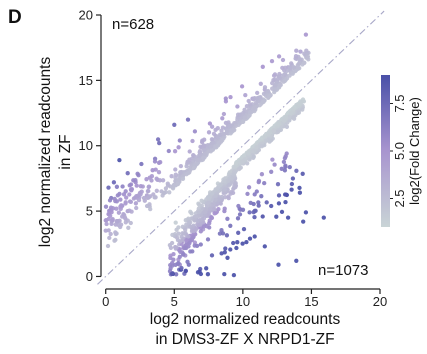 The height and width of the screenshot is (354, 427). Describe the element at coordinates (133, 24) in the screenshot. I see `upper-count-annotation: n=628` at that location.